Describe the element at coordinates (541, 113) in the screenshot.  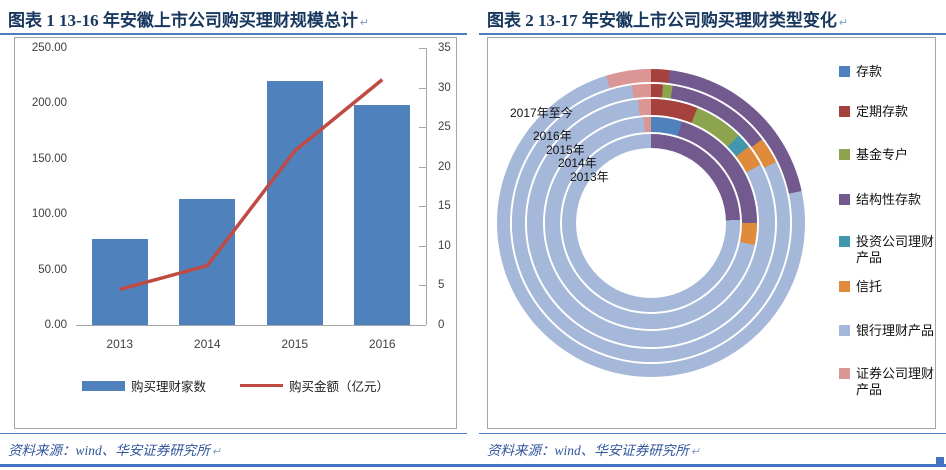
I see `ring-label-2017: 2017年至今` at that location.